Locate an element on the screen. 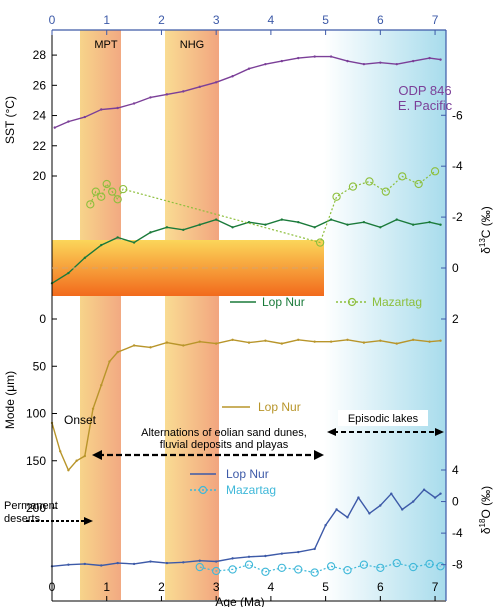  mode-tick-label: 50 is located at coordinates (40, 366).